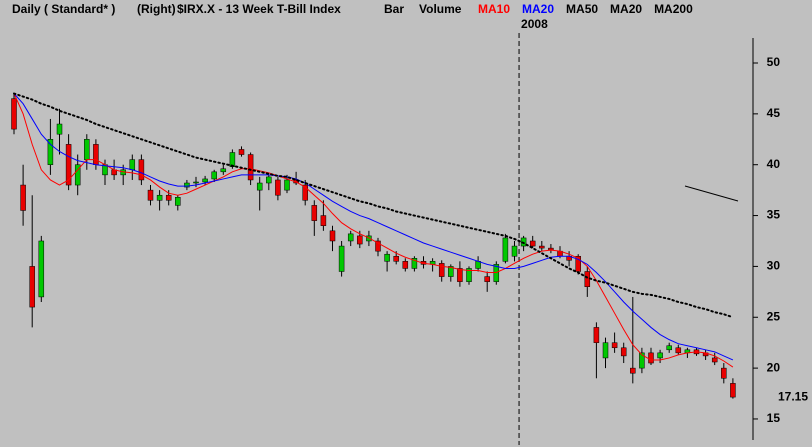 Image resolution: width=812 pixels, height=447 pixels. I want to click on y-tick-label: 30, so click(774, 266).